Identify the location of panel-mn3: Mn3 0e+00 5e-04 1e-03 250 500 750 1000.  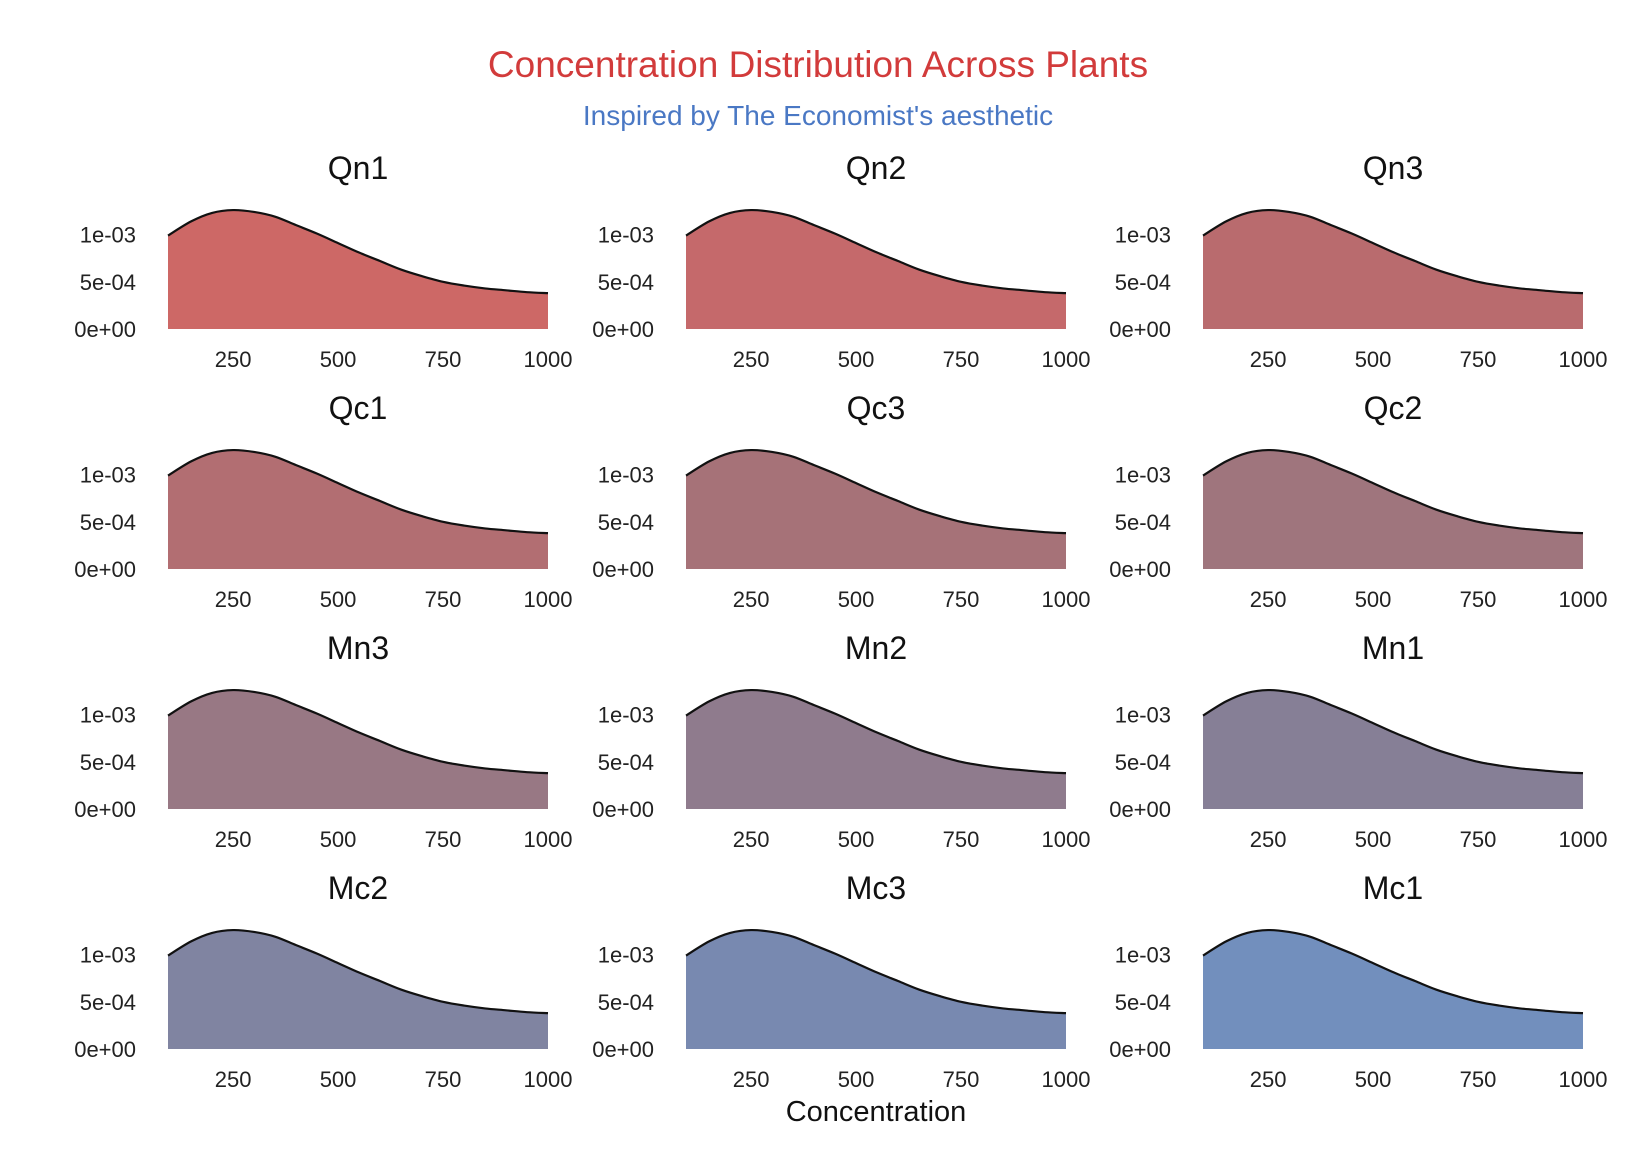
(323, 741).